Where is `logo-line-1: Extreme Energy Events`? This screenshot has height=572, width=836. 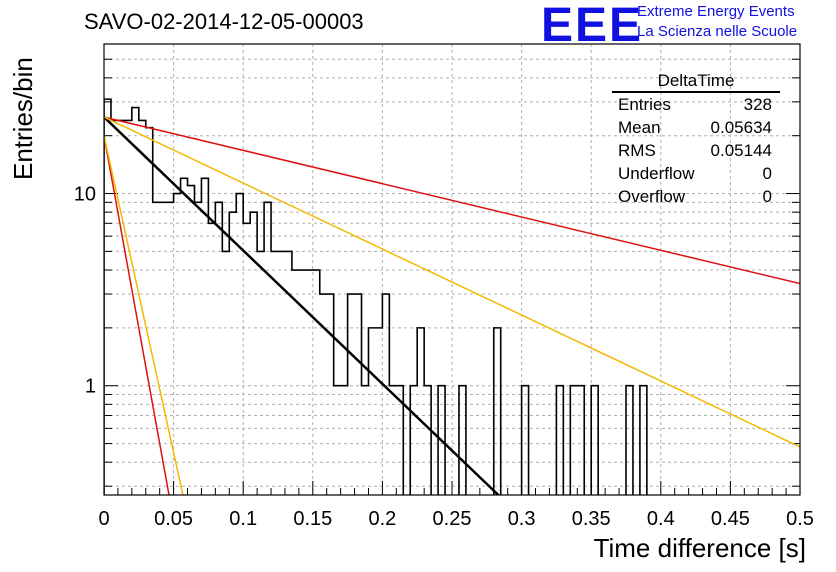
logo-line-1: Extreme Energy Events is located at coordinates (716, 11).